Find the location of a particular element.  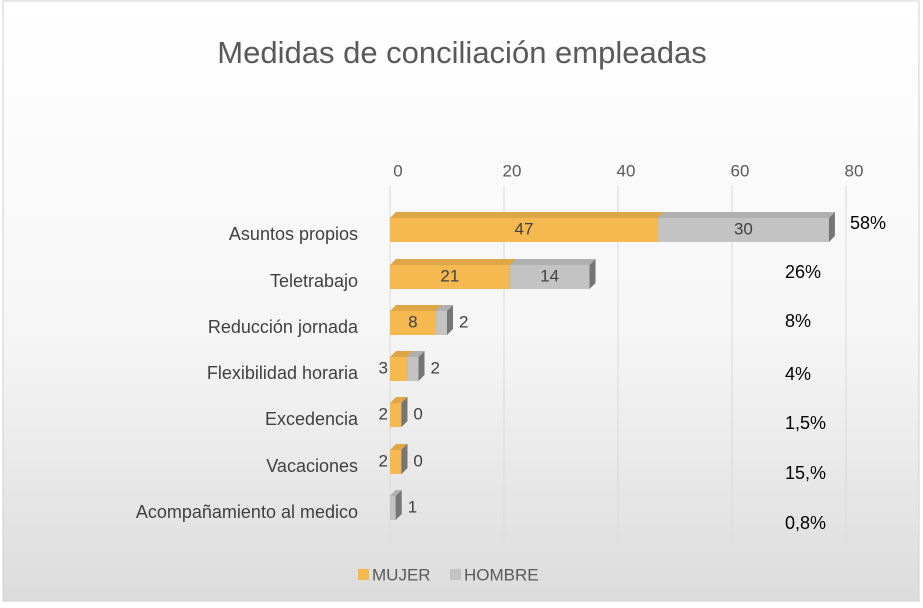

legend-label: HOMBRE is located at coordinates (501, 574).